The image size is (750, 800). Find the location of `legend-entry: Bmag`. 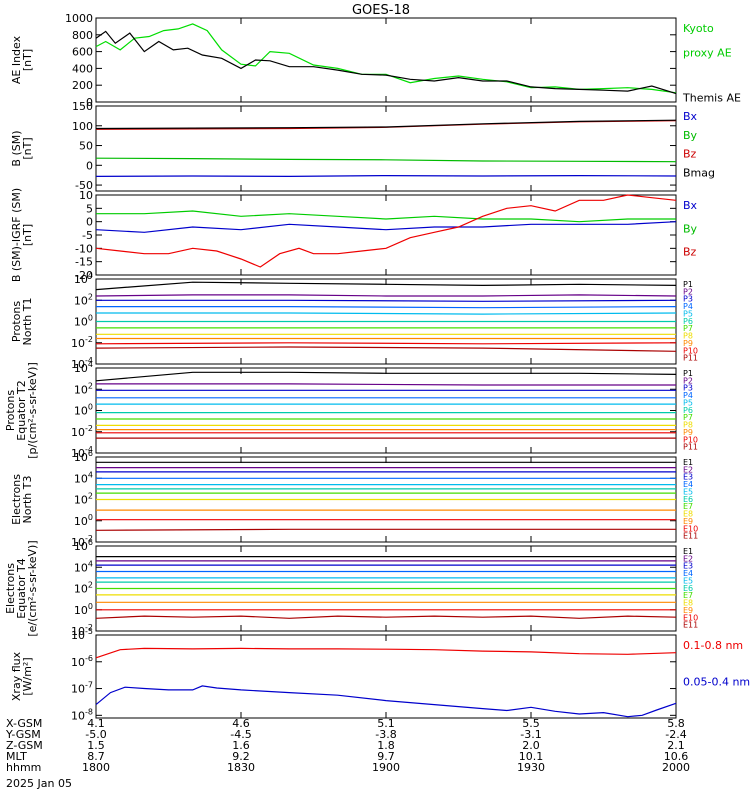

legend-entry: Bmag is located at coordinates (699, 172).